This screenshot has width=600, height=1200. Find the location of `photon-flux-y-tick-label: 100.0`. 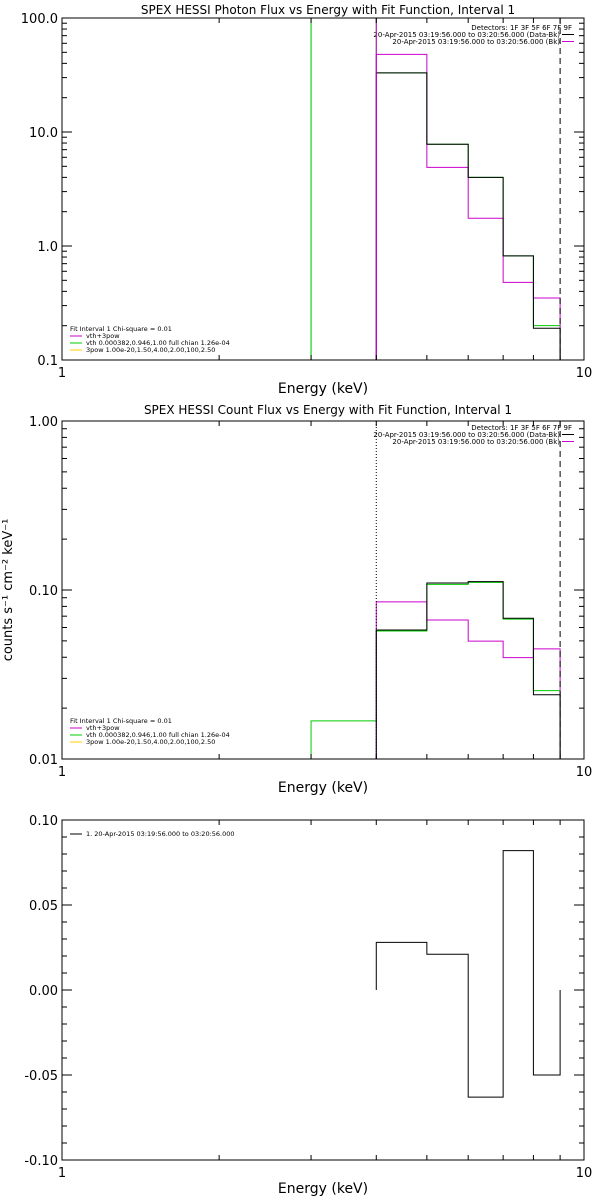

photon-flux-y-tick-label: 100.0 is located at coordinates (39, 19).